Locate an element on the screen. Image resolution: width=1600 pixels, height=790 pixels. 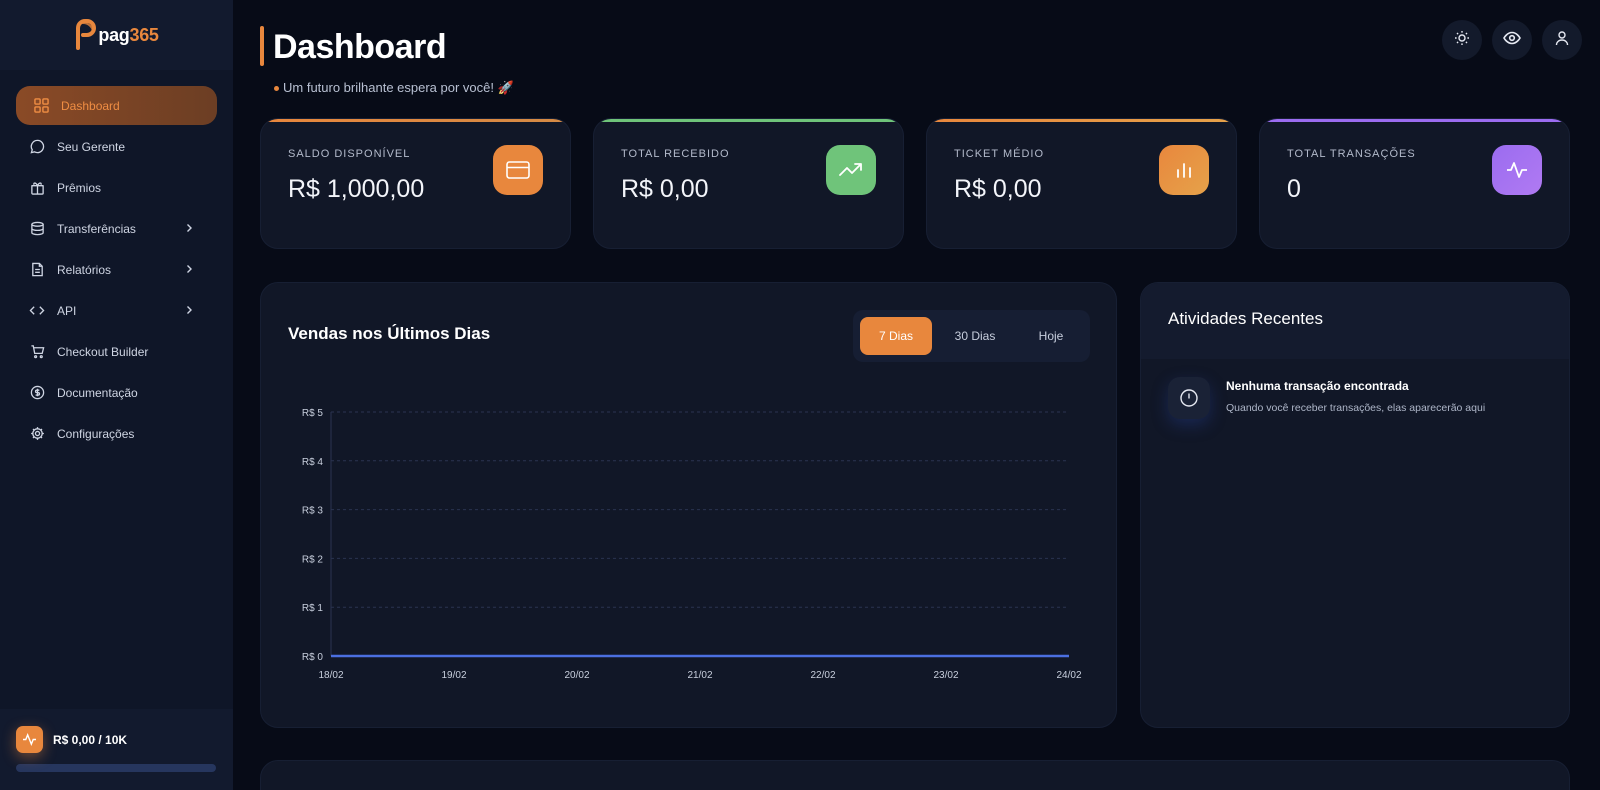
stat-card-transacoes: TOTAL TRANSAÇÕES 0 is located at coordinates (1414, 183).